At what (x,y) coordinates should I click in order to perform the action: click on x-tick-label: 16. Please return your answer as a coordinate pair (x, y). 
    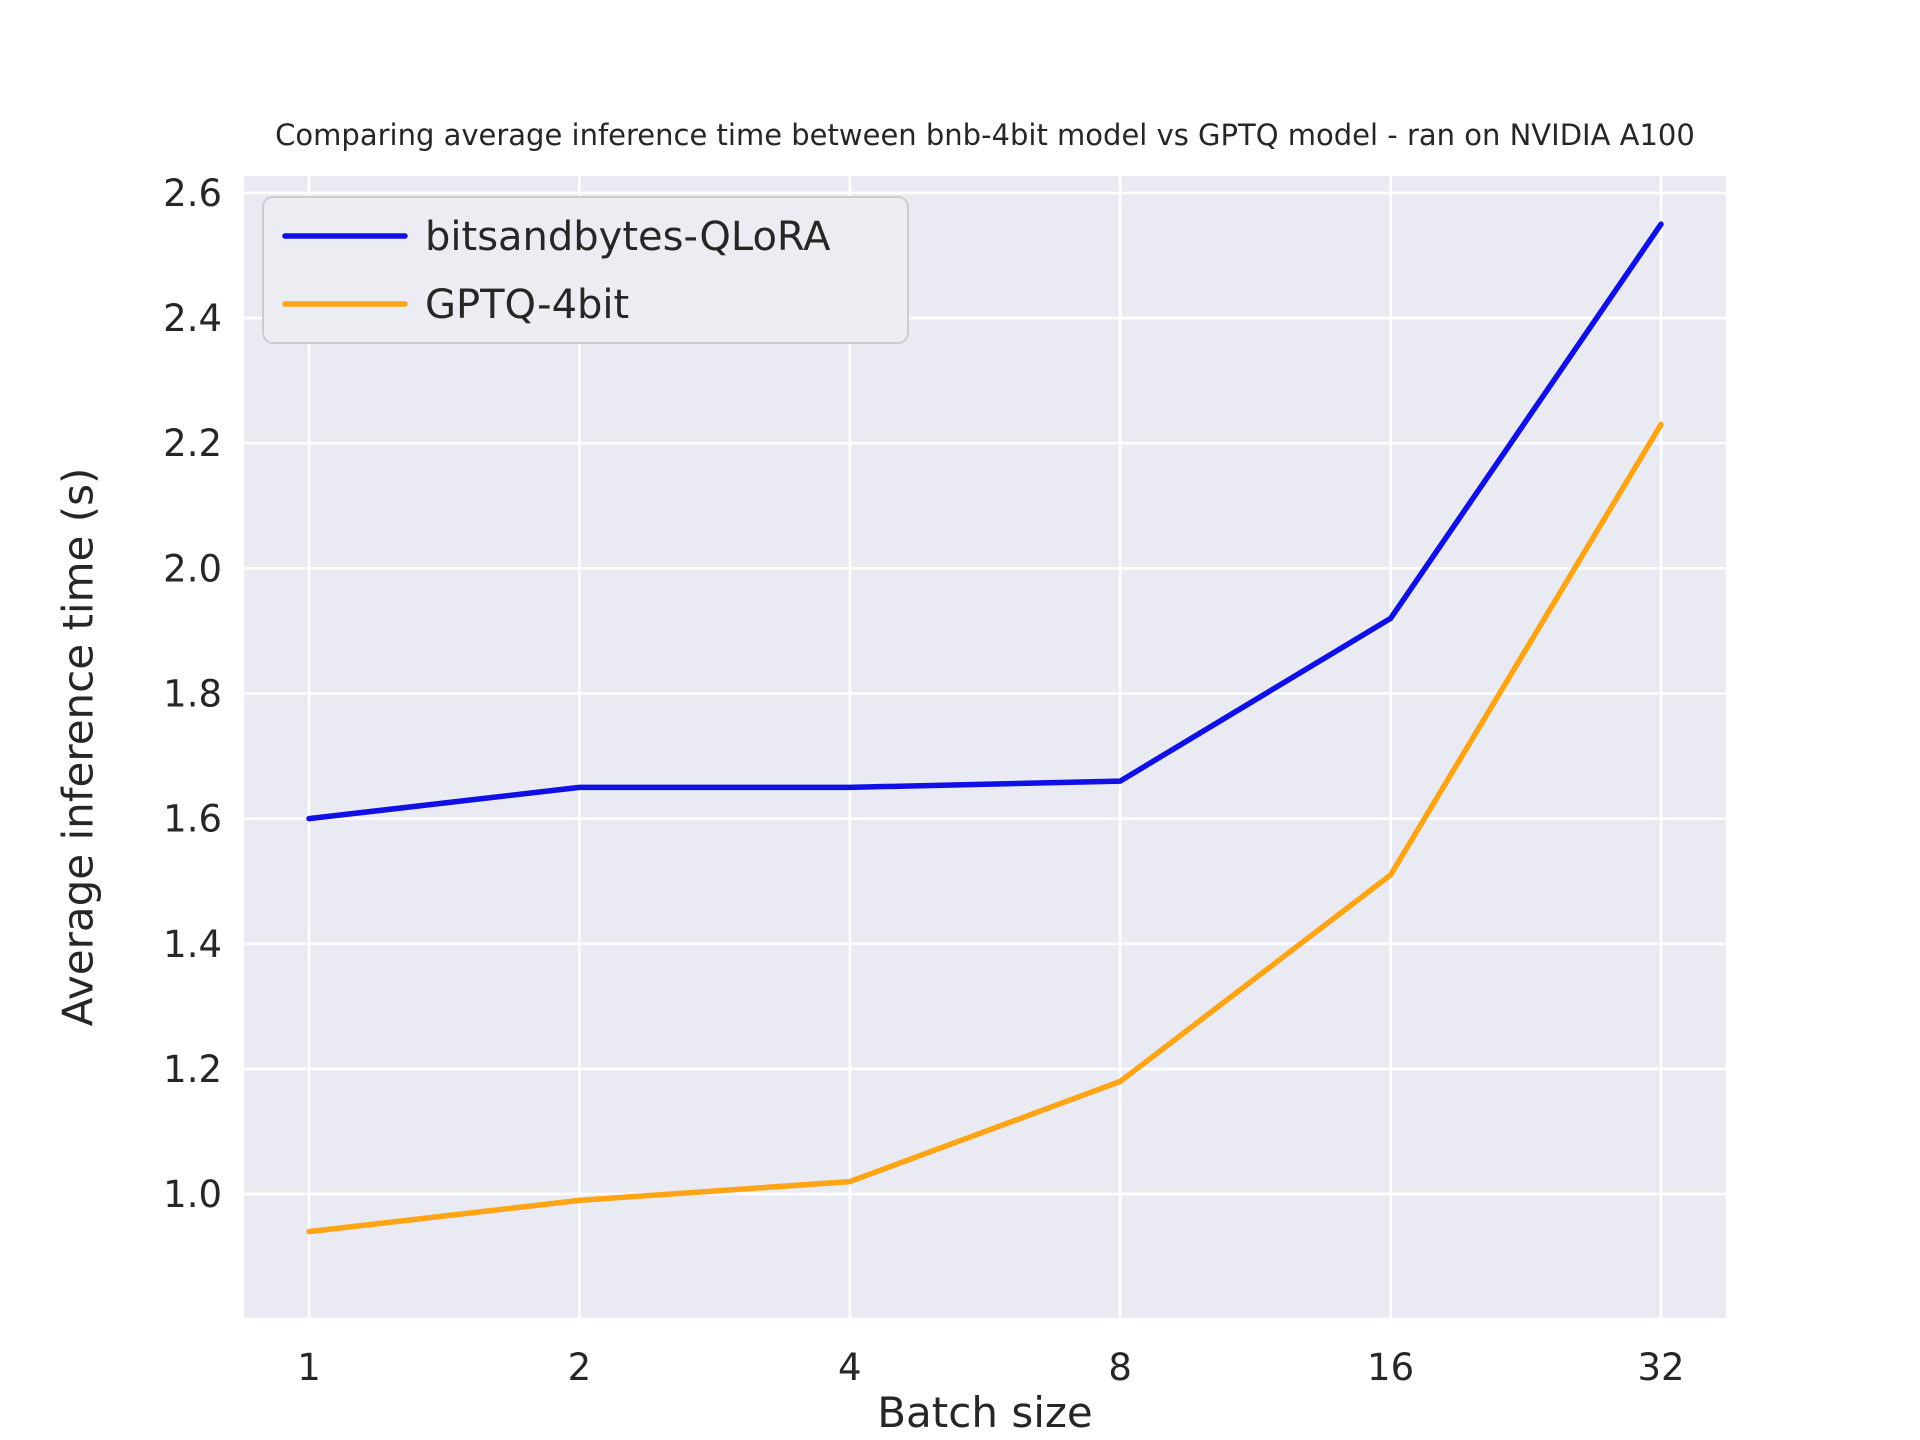
    Looking at the image, I should click on (1390, 1367).